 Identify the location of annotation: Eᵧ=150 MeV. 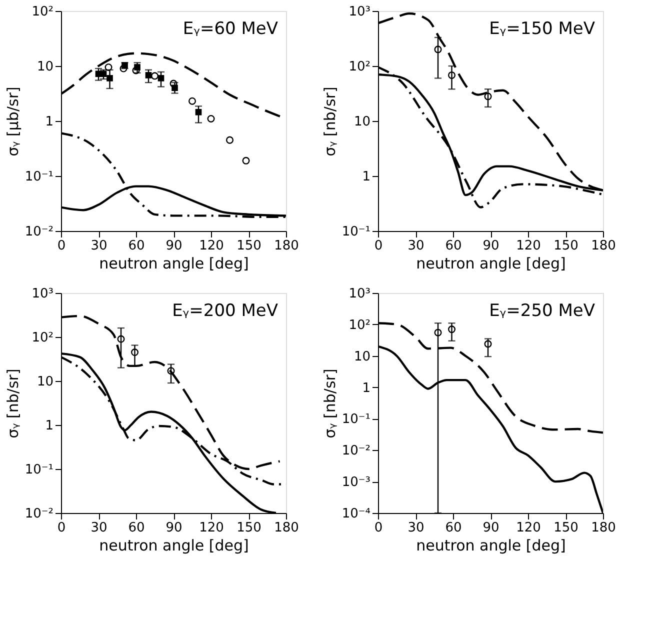
(542, 29).